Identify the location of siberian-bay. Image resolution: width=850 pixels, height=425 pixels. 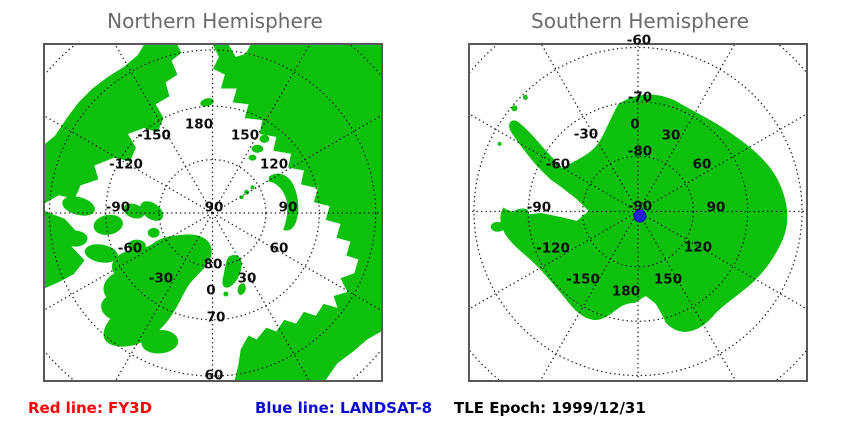
(239, 51).